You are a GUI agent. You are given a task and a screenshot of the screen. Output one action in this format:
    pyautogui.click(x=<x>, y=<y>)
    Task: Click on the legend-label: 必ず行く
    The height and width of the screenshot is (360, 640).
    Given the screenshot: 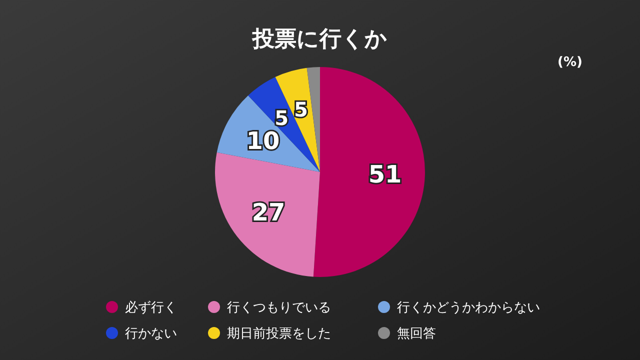 What is the action you would take?
    pyautogui.click(x=151, y=308)
    